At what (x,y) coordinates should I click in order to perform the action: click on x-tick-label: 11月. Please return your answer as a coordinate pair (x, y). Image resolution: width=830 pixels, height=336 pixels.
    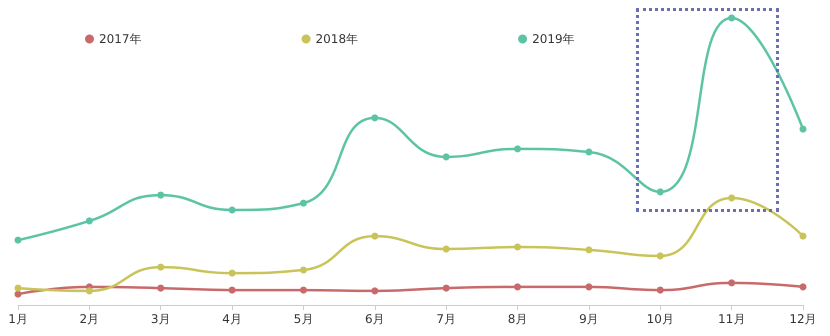
    Looking at the image, I should click on (732, 319).